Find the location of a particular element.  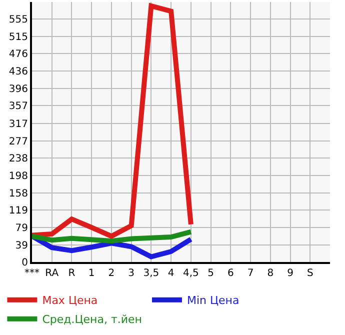

x-tick-label: *** is located at coordinates (32, 273).